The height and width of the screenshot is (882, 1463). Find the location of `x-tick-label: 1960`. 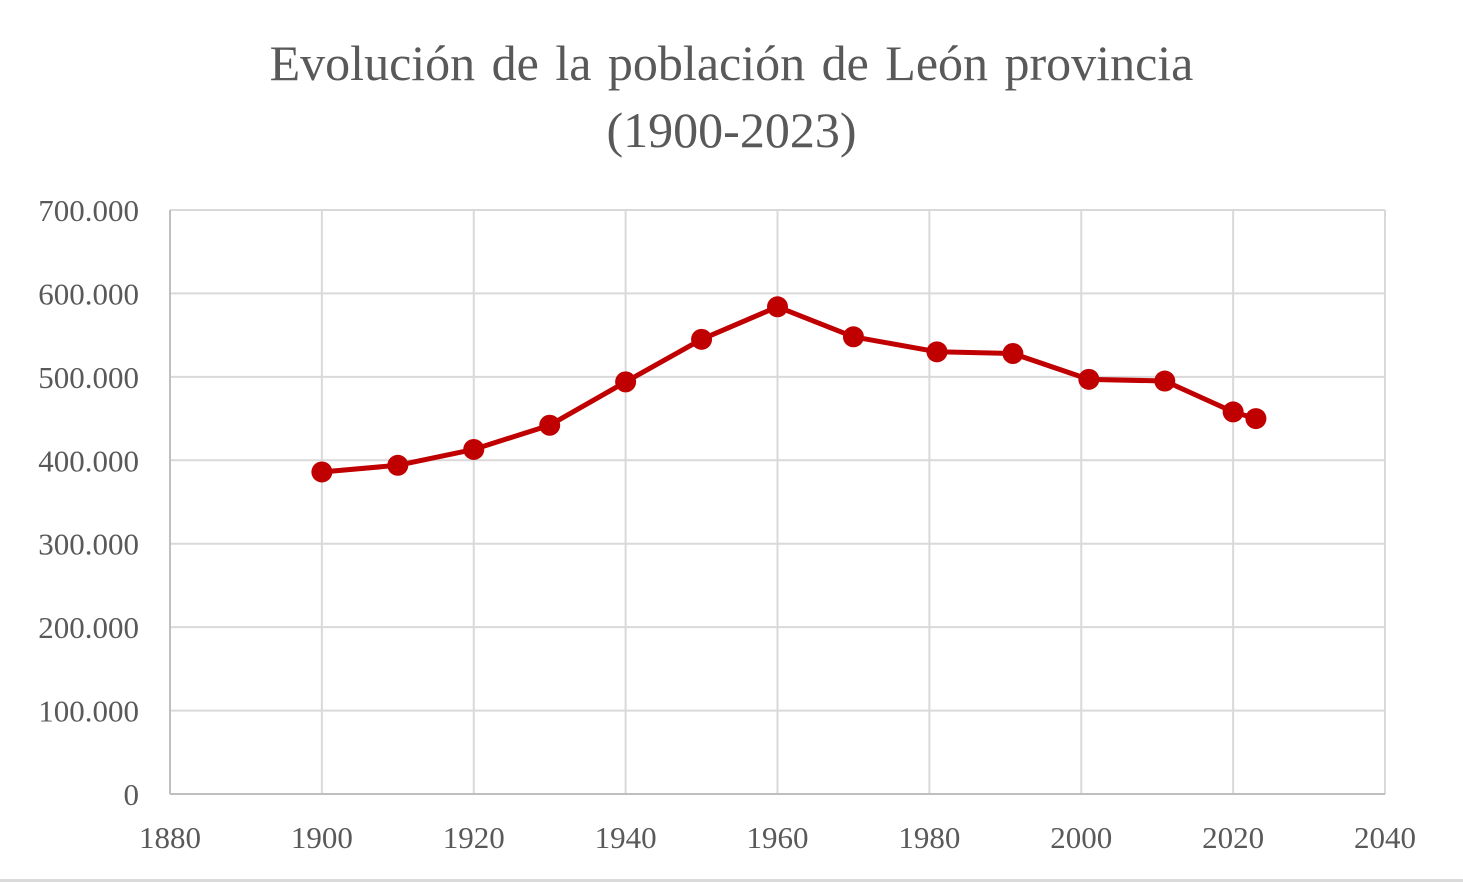

x-tick-label: 1960 is located at coordinates (778, 837).